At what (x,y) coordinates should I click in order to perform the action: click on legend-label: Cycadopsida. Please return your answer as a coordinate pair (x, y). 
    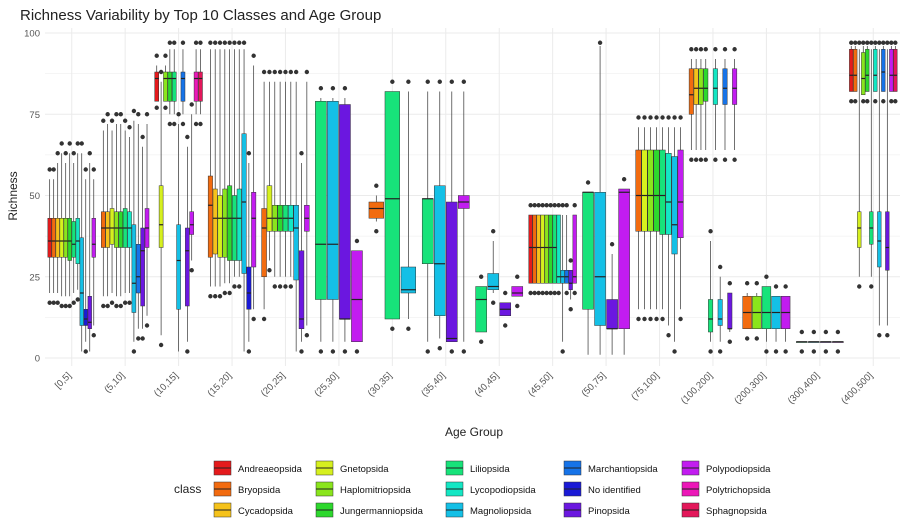
    Looking at the image, I should click on (266, 511).